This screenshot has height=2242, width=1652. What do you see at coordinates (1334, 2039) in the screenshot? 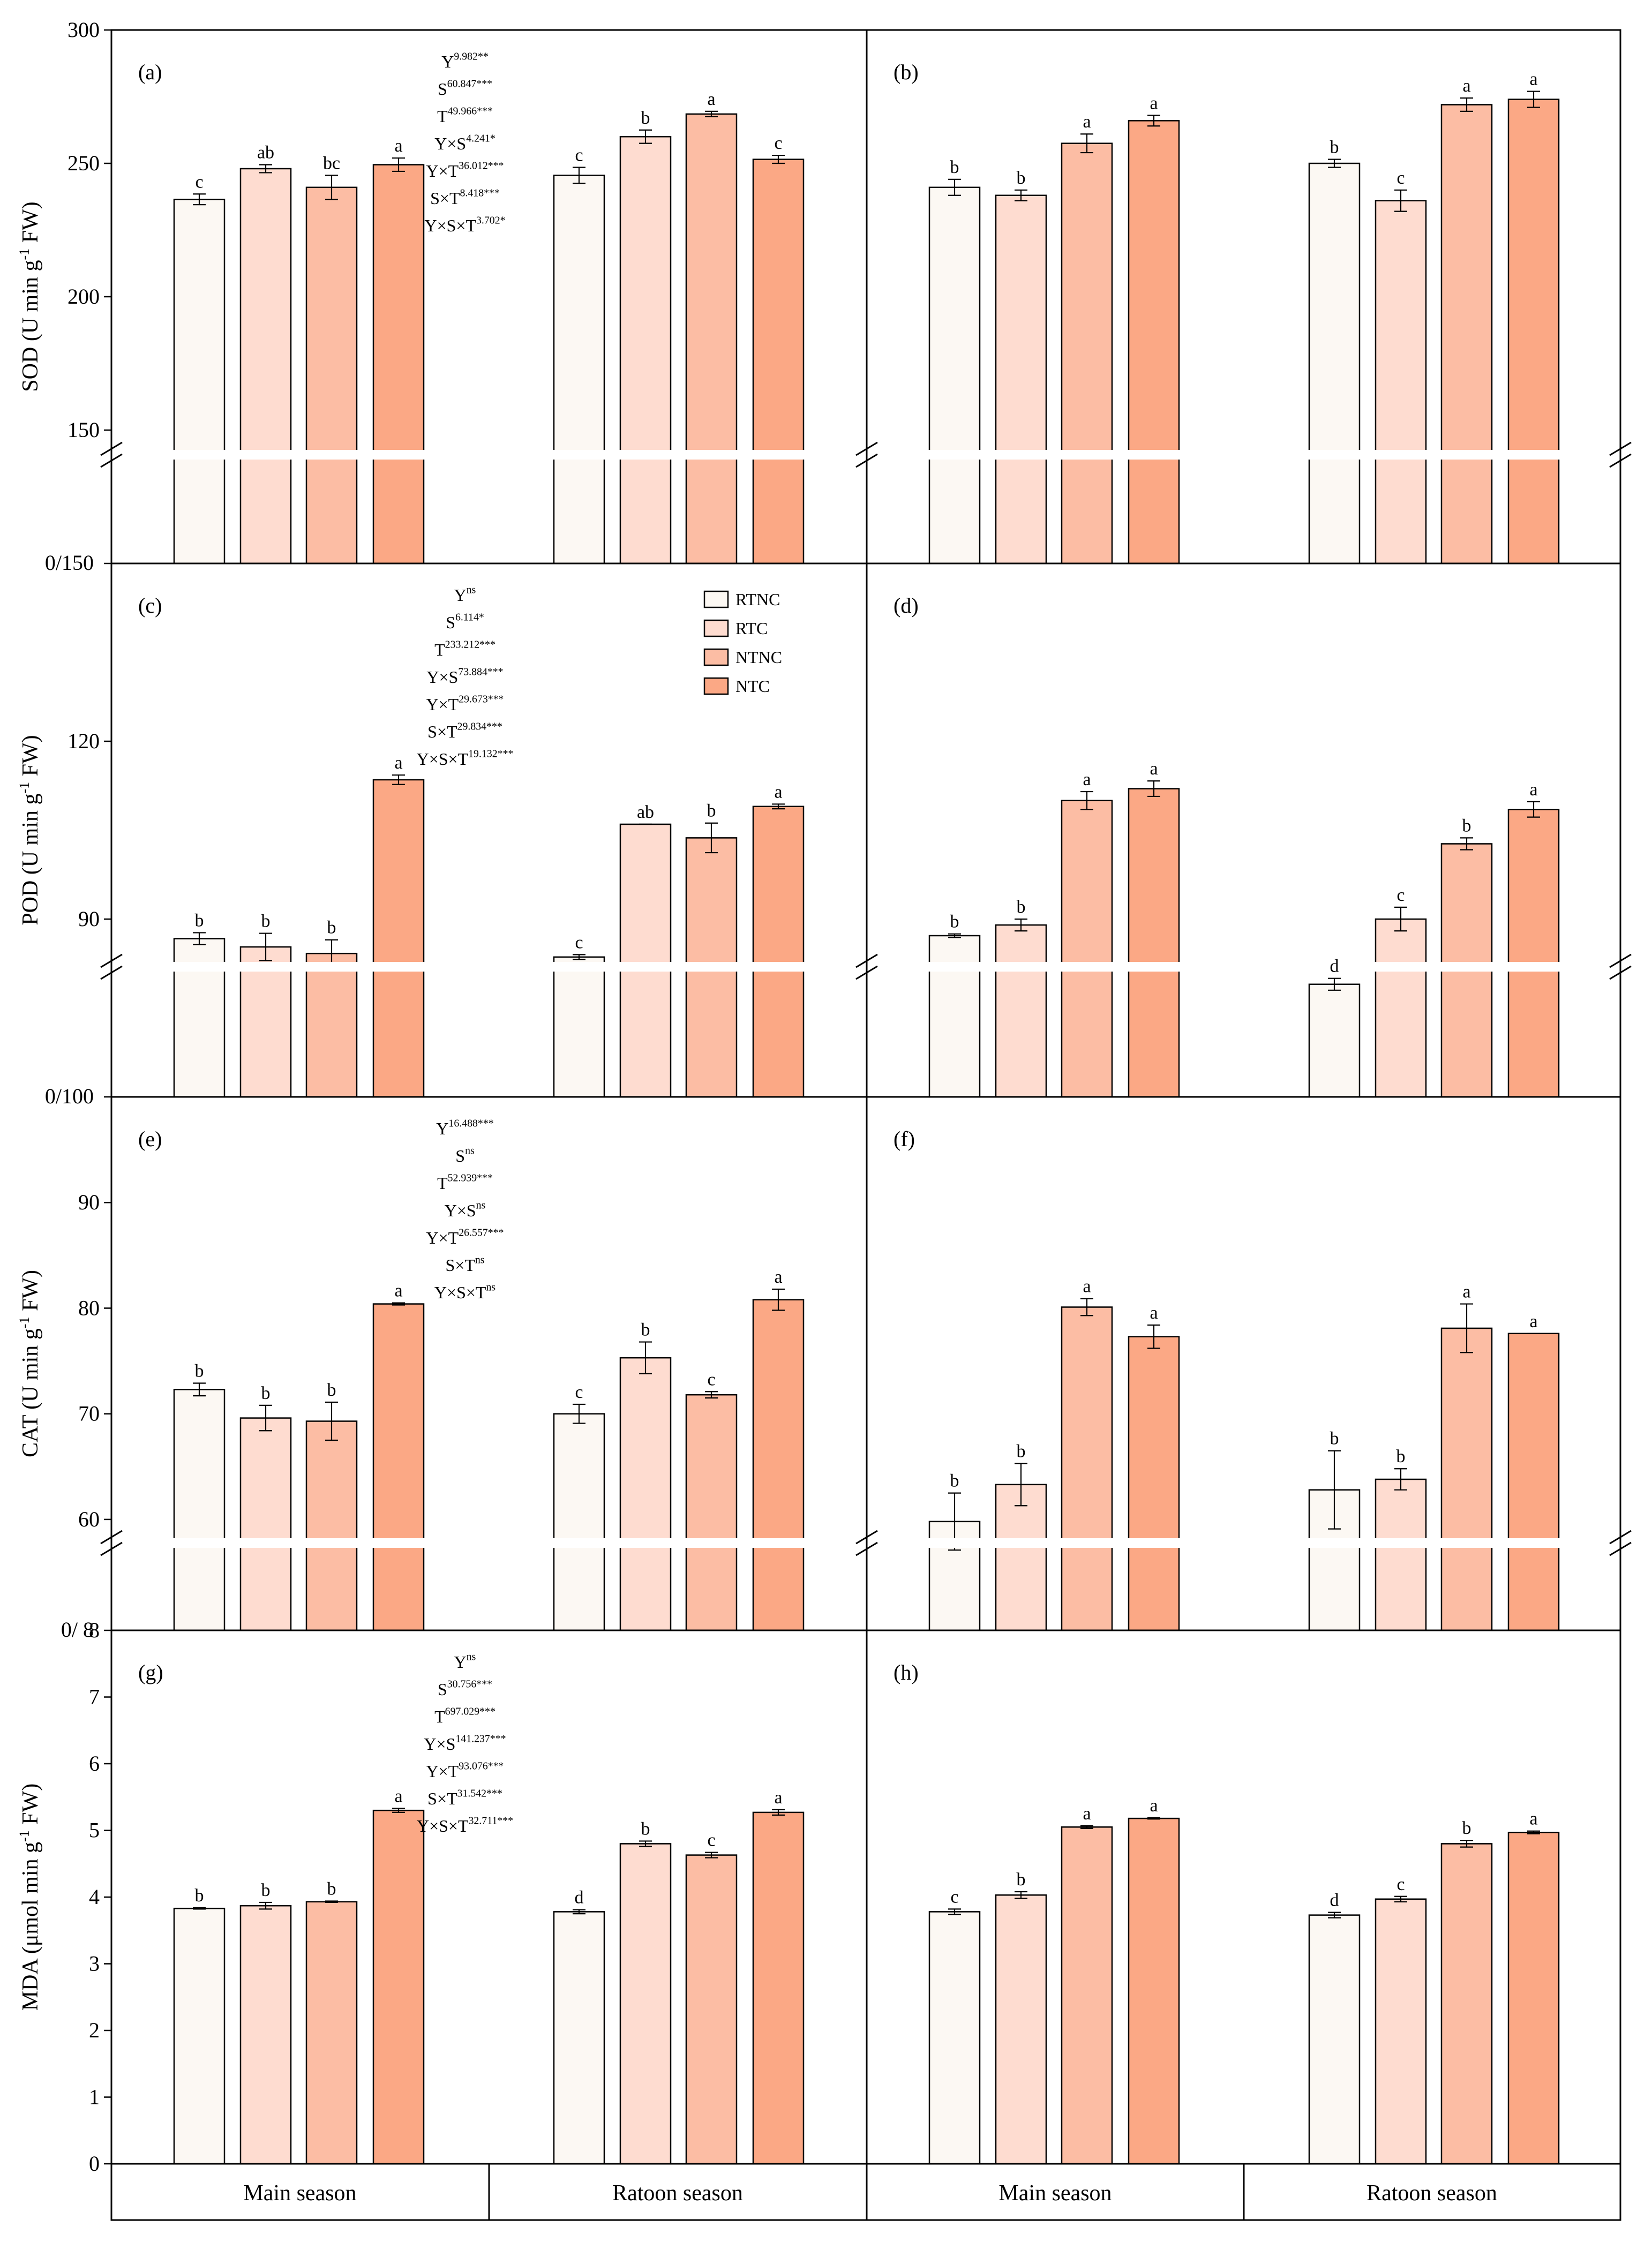
I see `bar-h-ratoon-rtnc` at bounding box center [1334, 2039].